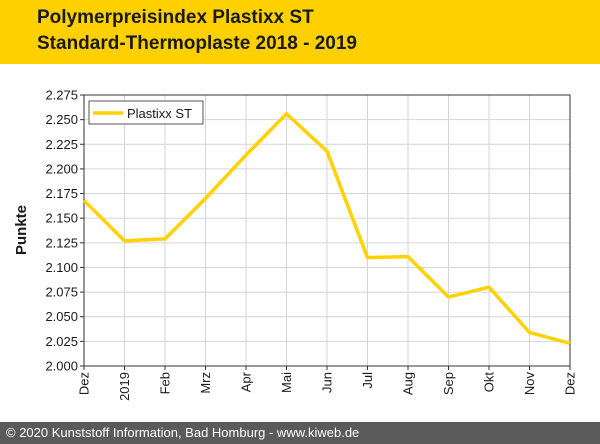  I want to click on y-tick-label: 2.125, so click(61, 242).